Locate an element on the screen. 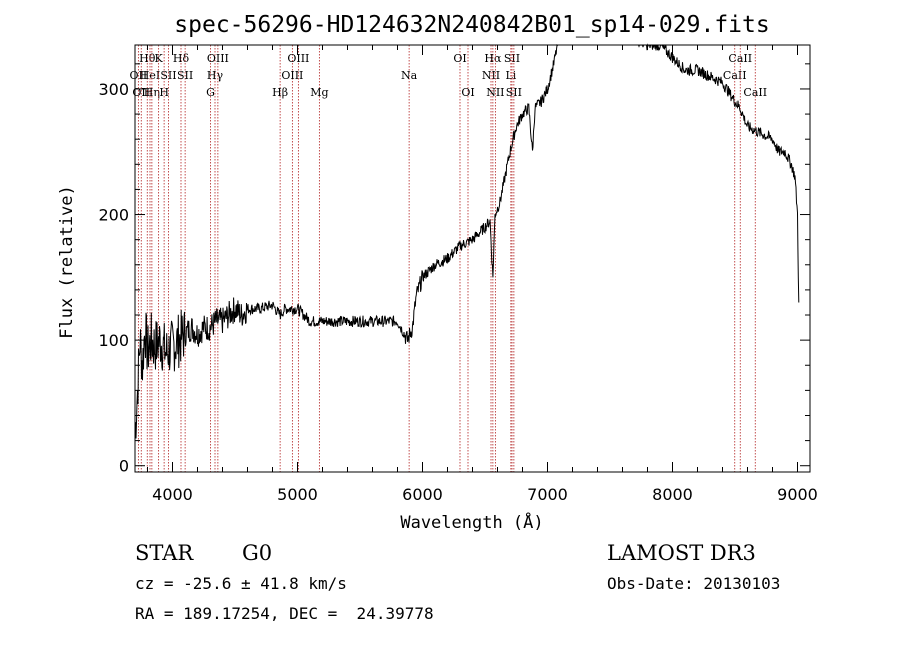  spectral-line-label-21: Hα is located at coordinates (493, 58).